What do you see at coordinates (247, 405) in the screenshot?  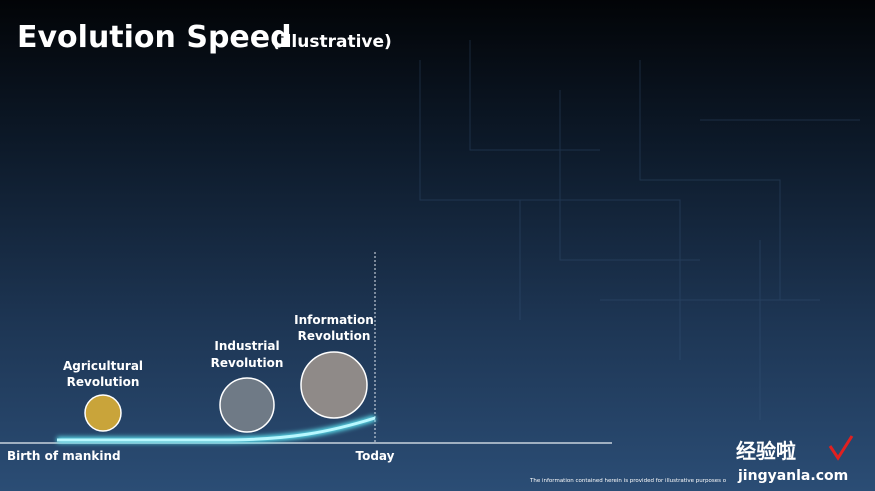 I see `industrial-image` at bounding box center [247, 405].